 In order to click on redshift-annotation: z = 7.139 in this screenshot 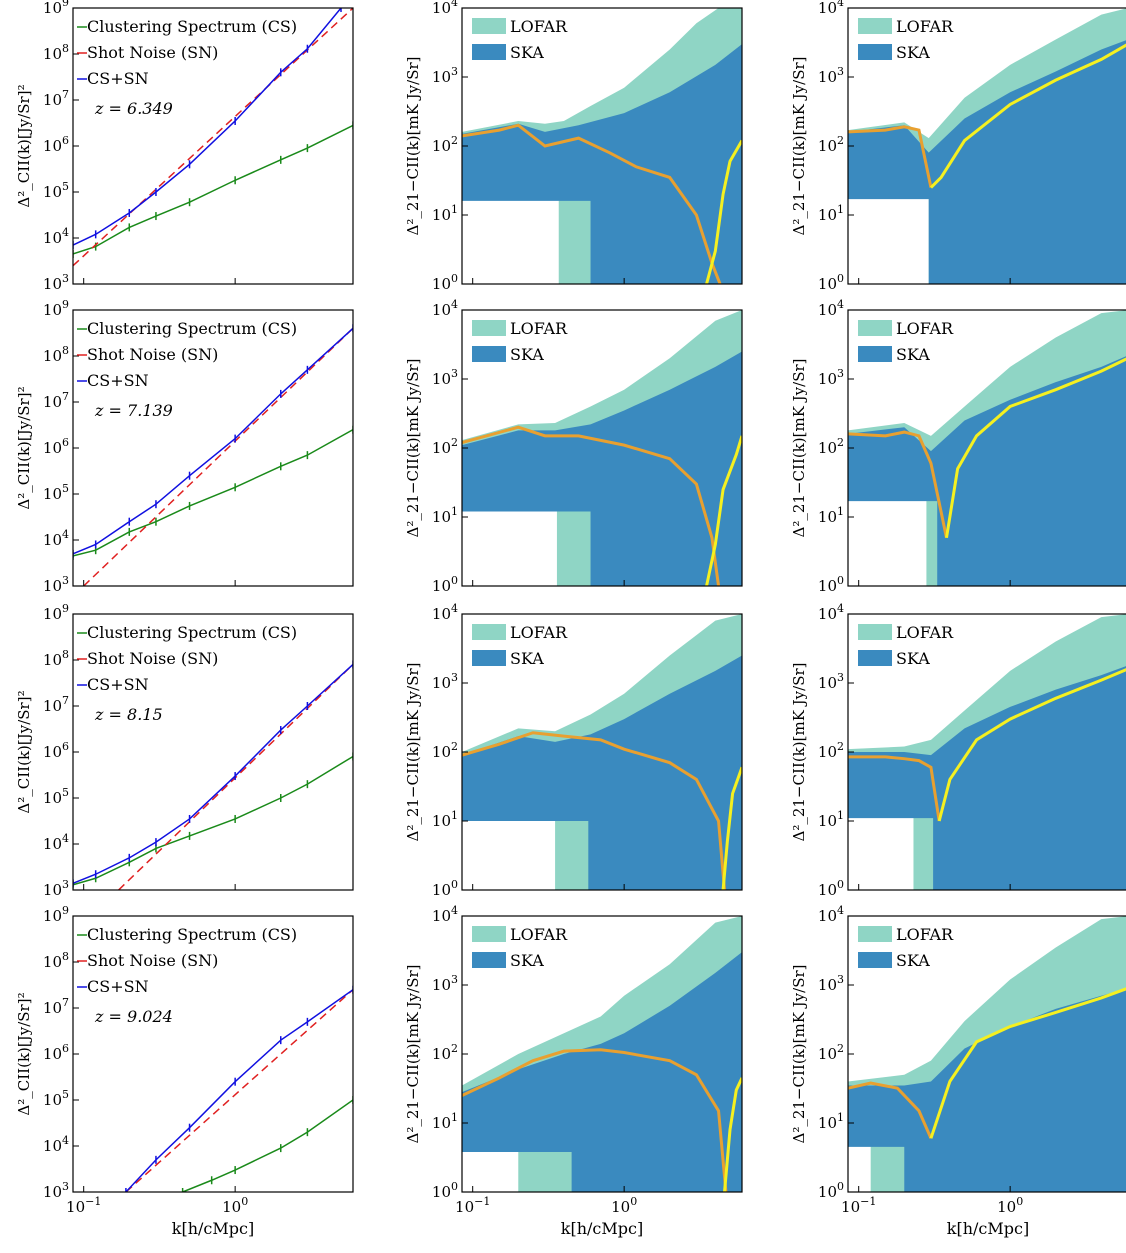, I will do `click(133, 410)`.